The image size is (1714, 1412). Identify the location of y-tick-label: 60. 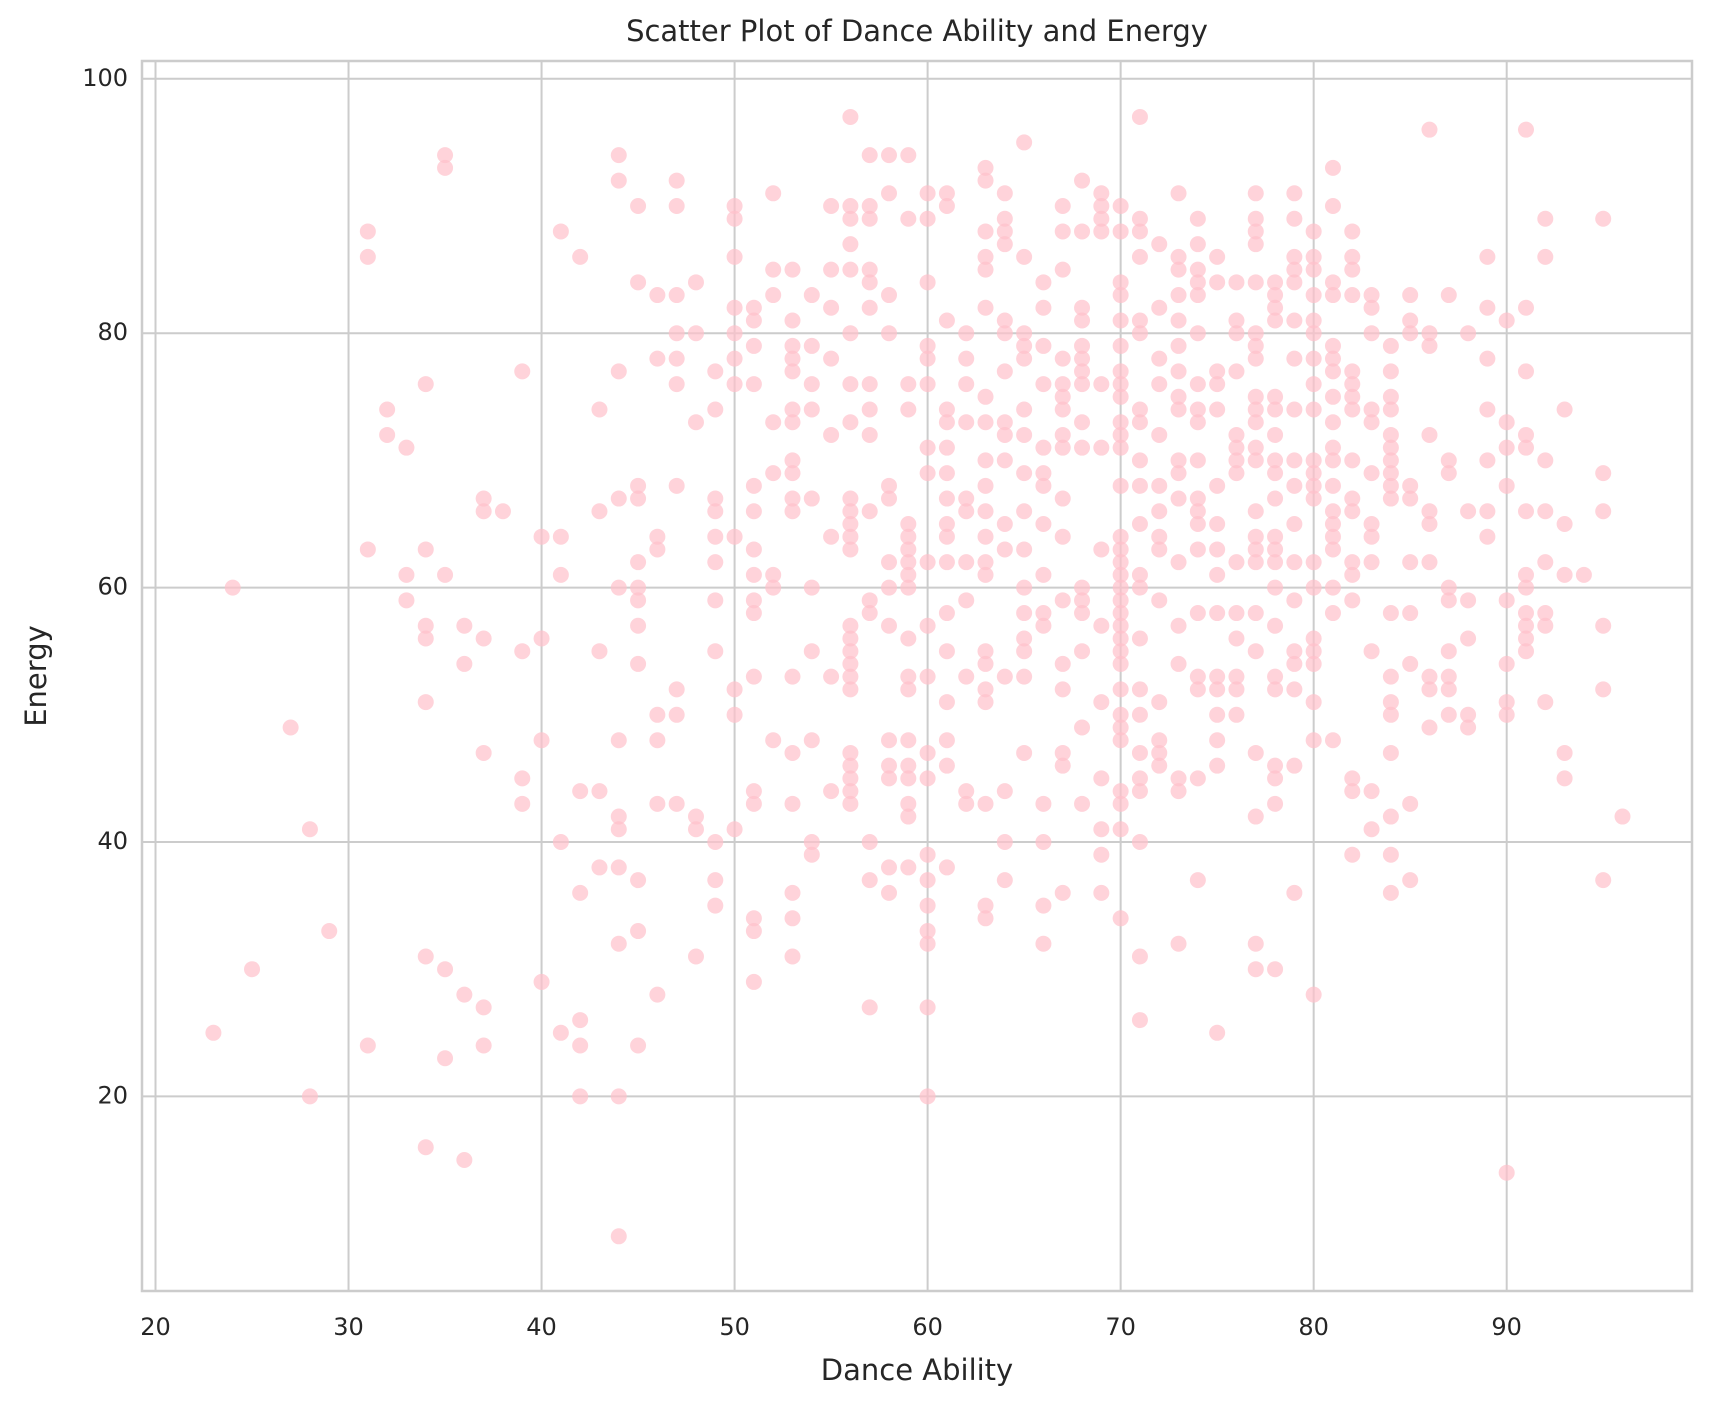
(112, 587).